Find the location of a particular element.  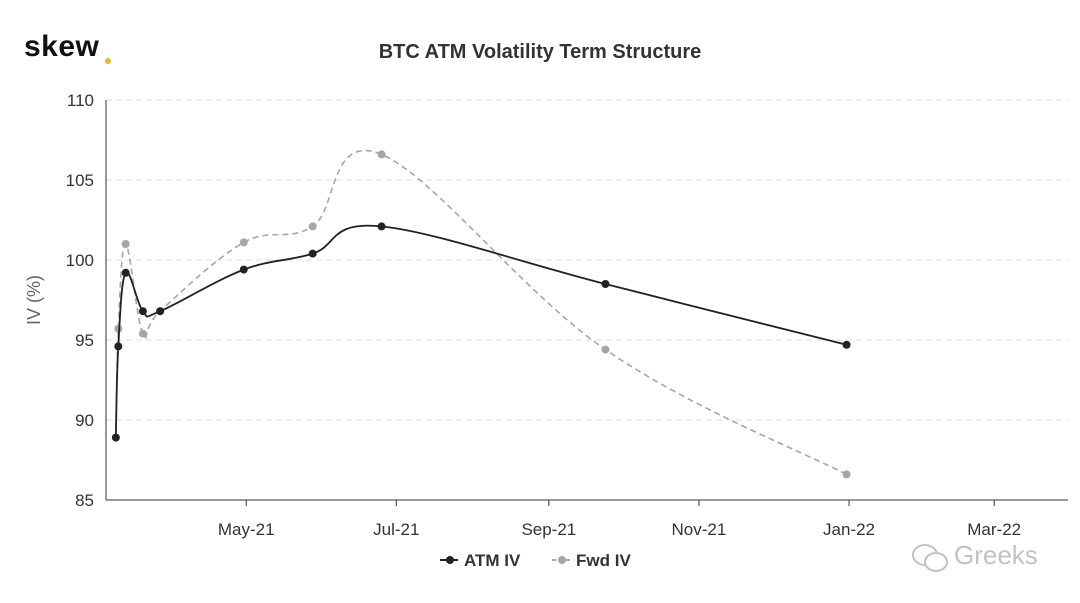

watermark-text: Greeks is located at coordinates (996, 555).